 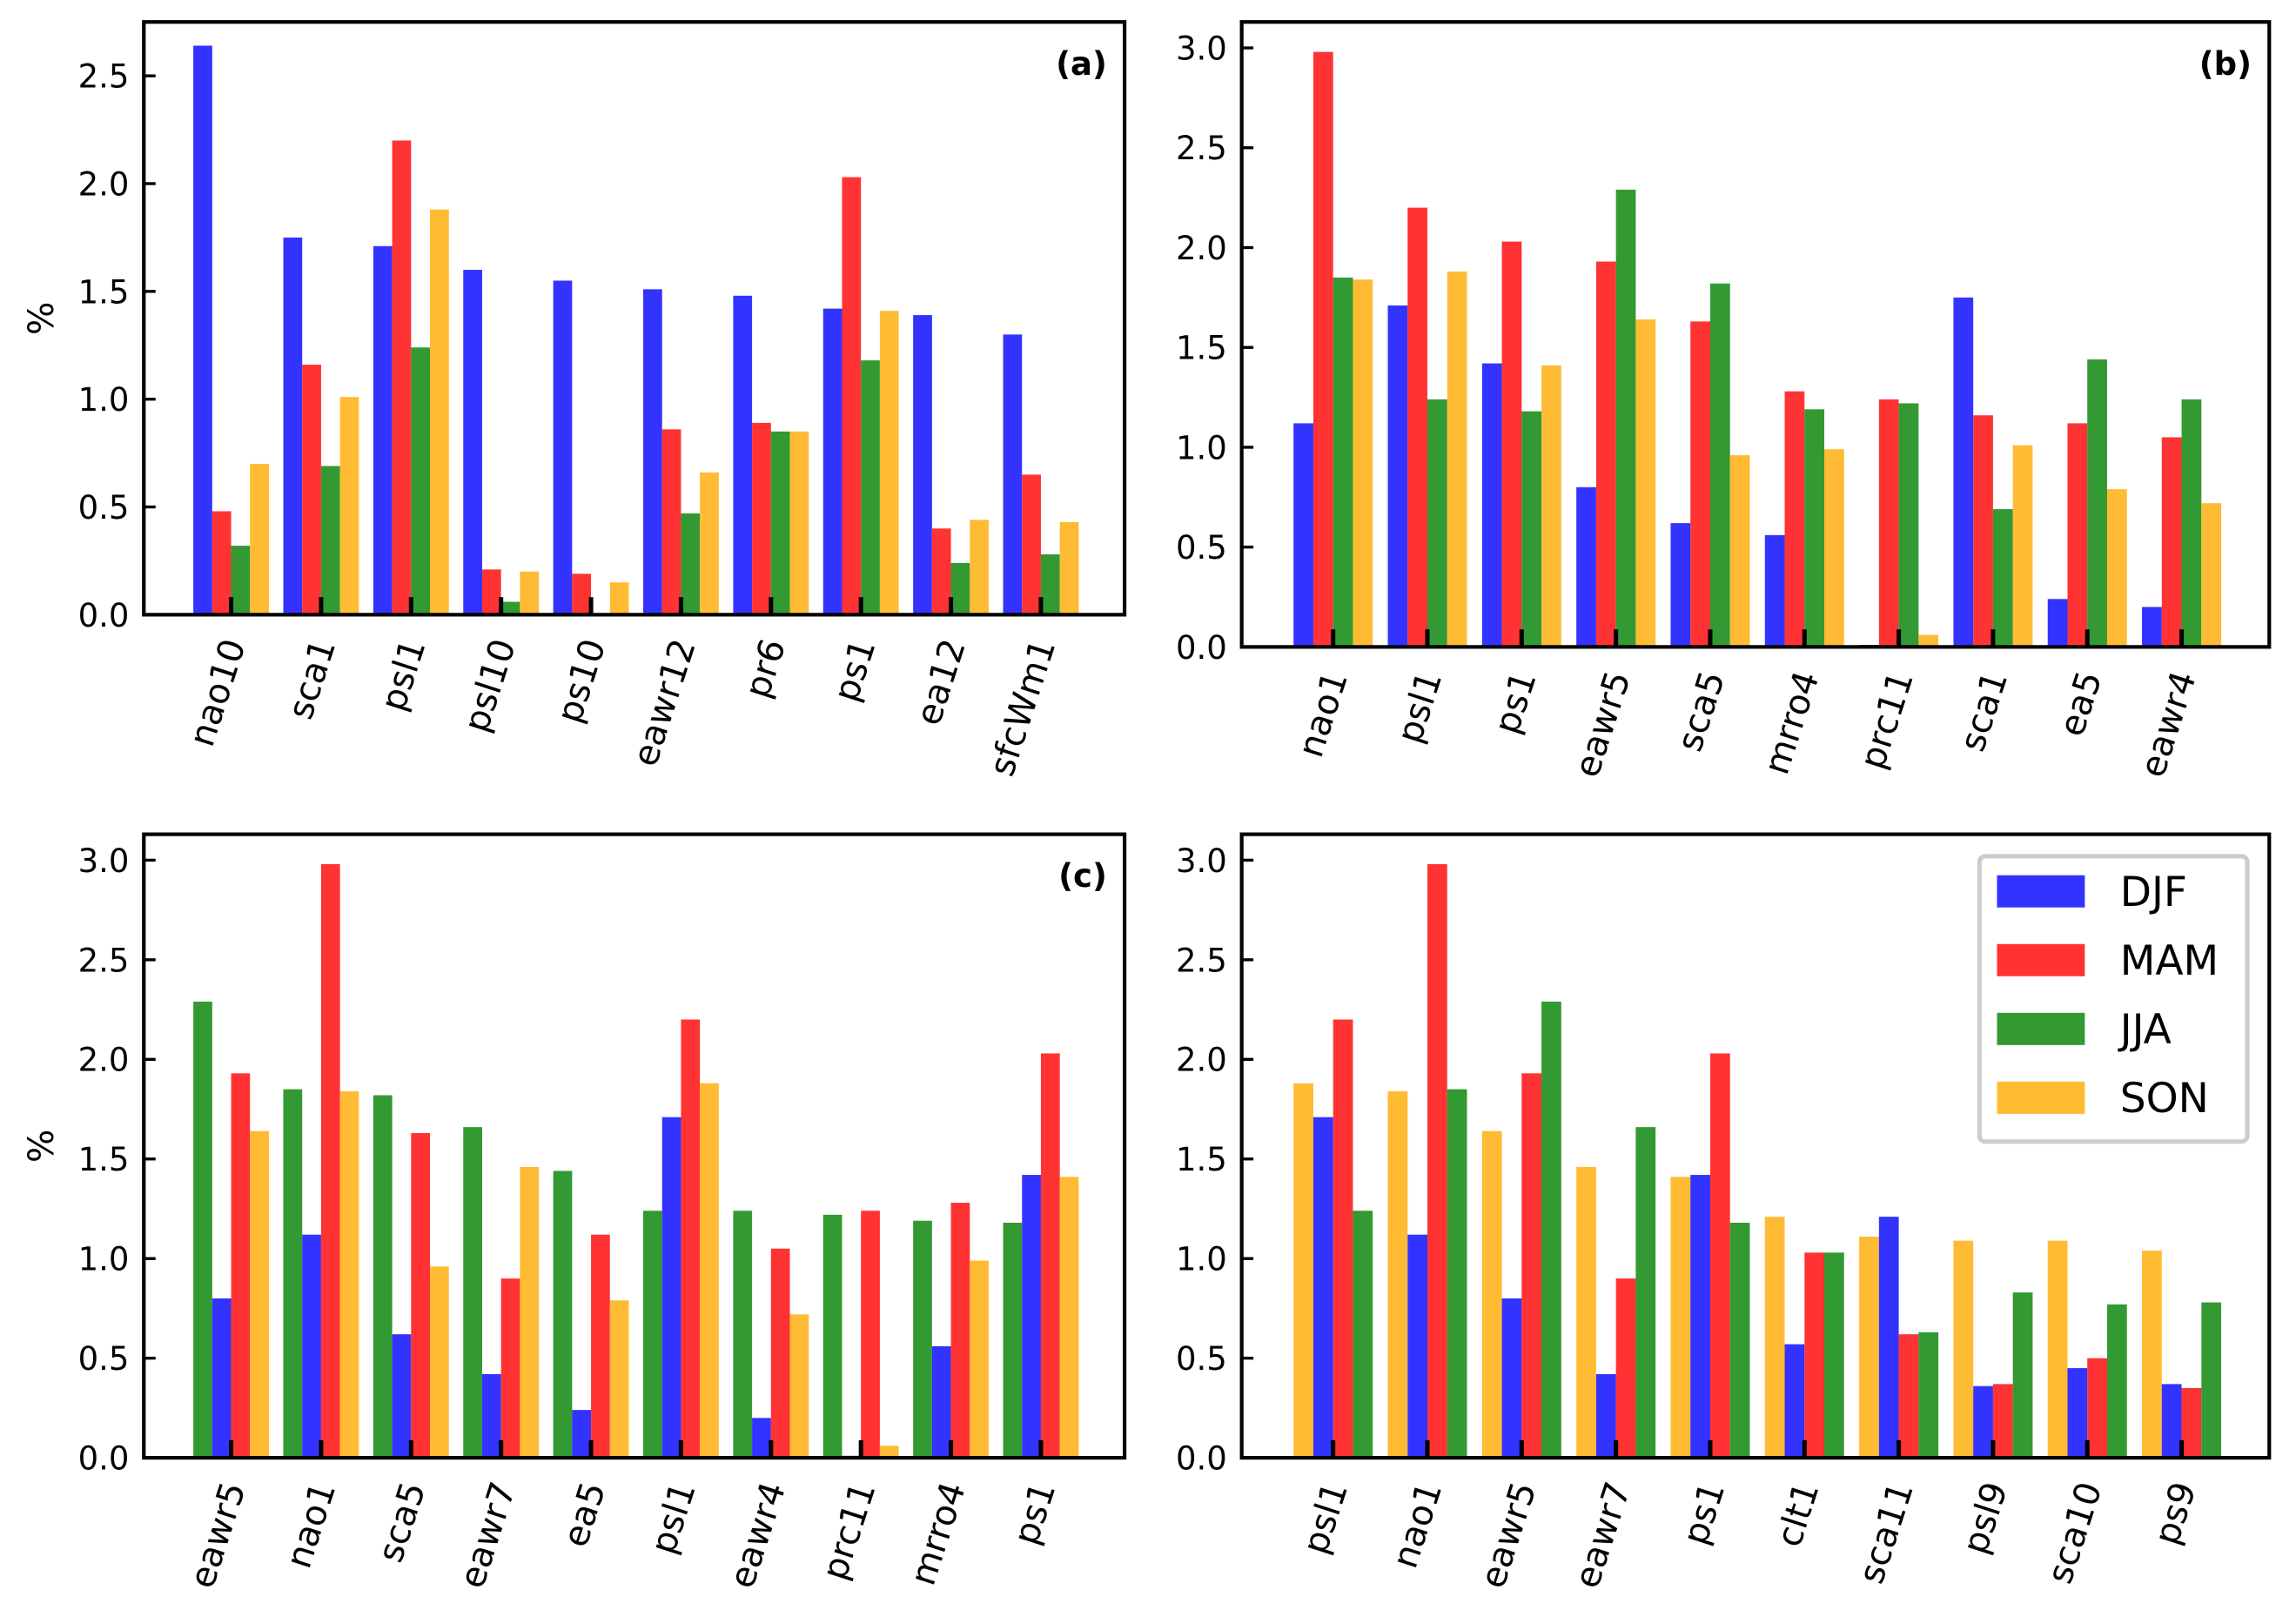 What do you see at coordinates (889, 1453) in the screenshot?
I see `bar-SON-prc11` at bounding box center [889, 1453].